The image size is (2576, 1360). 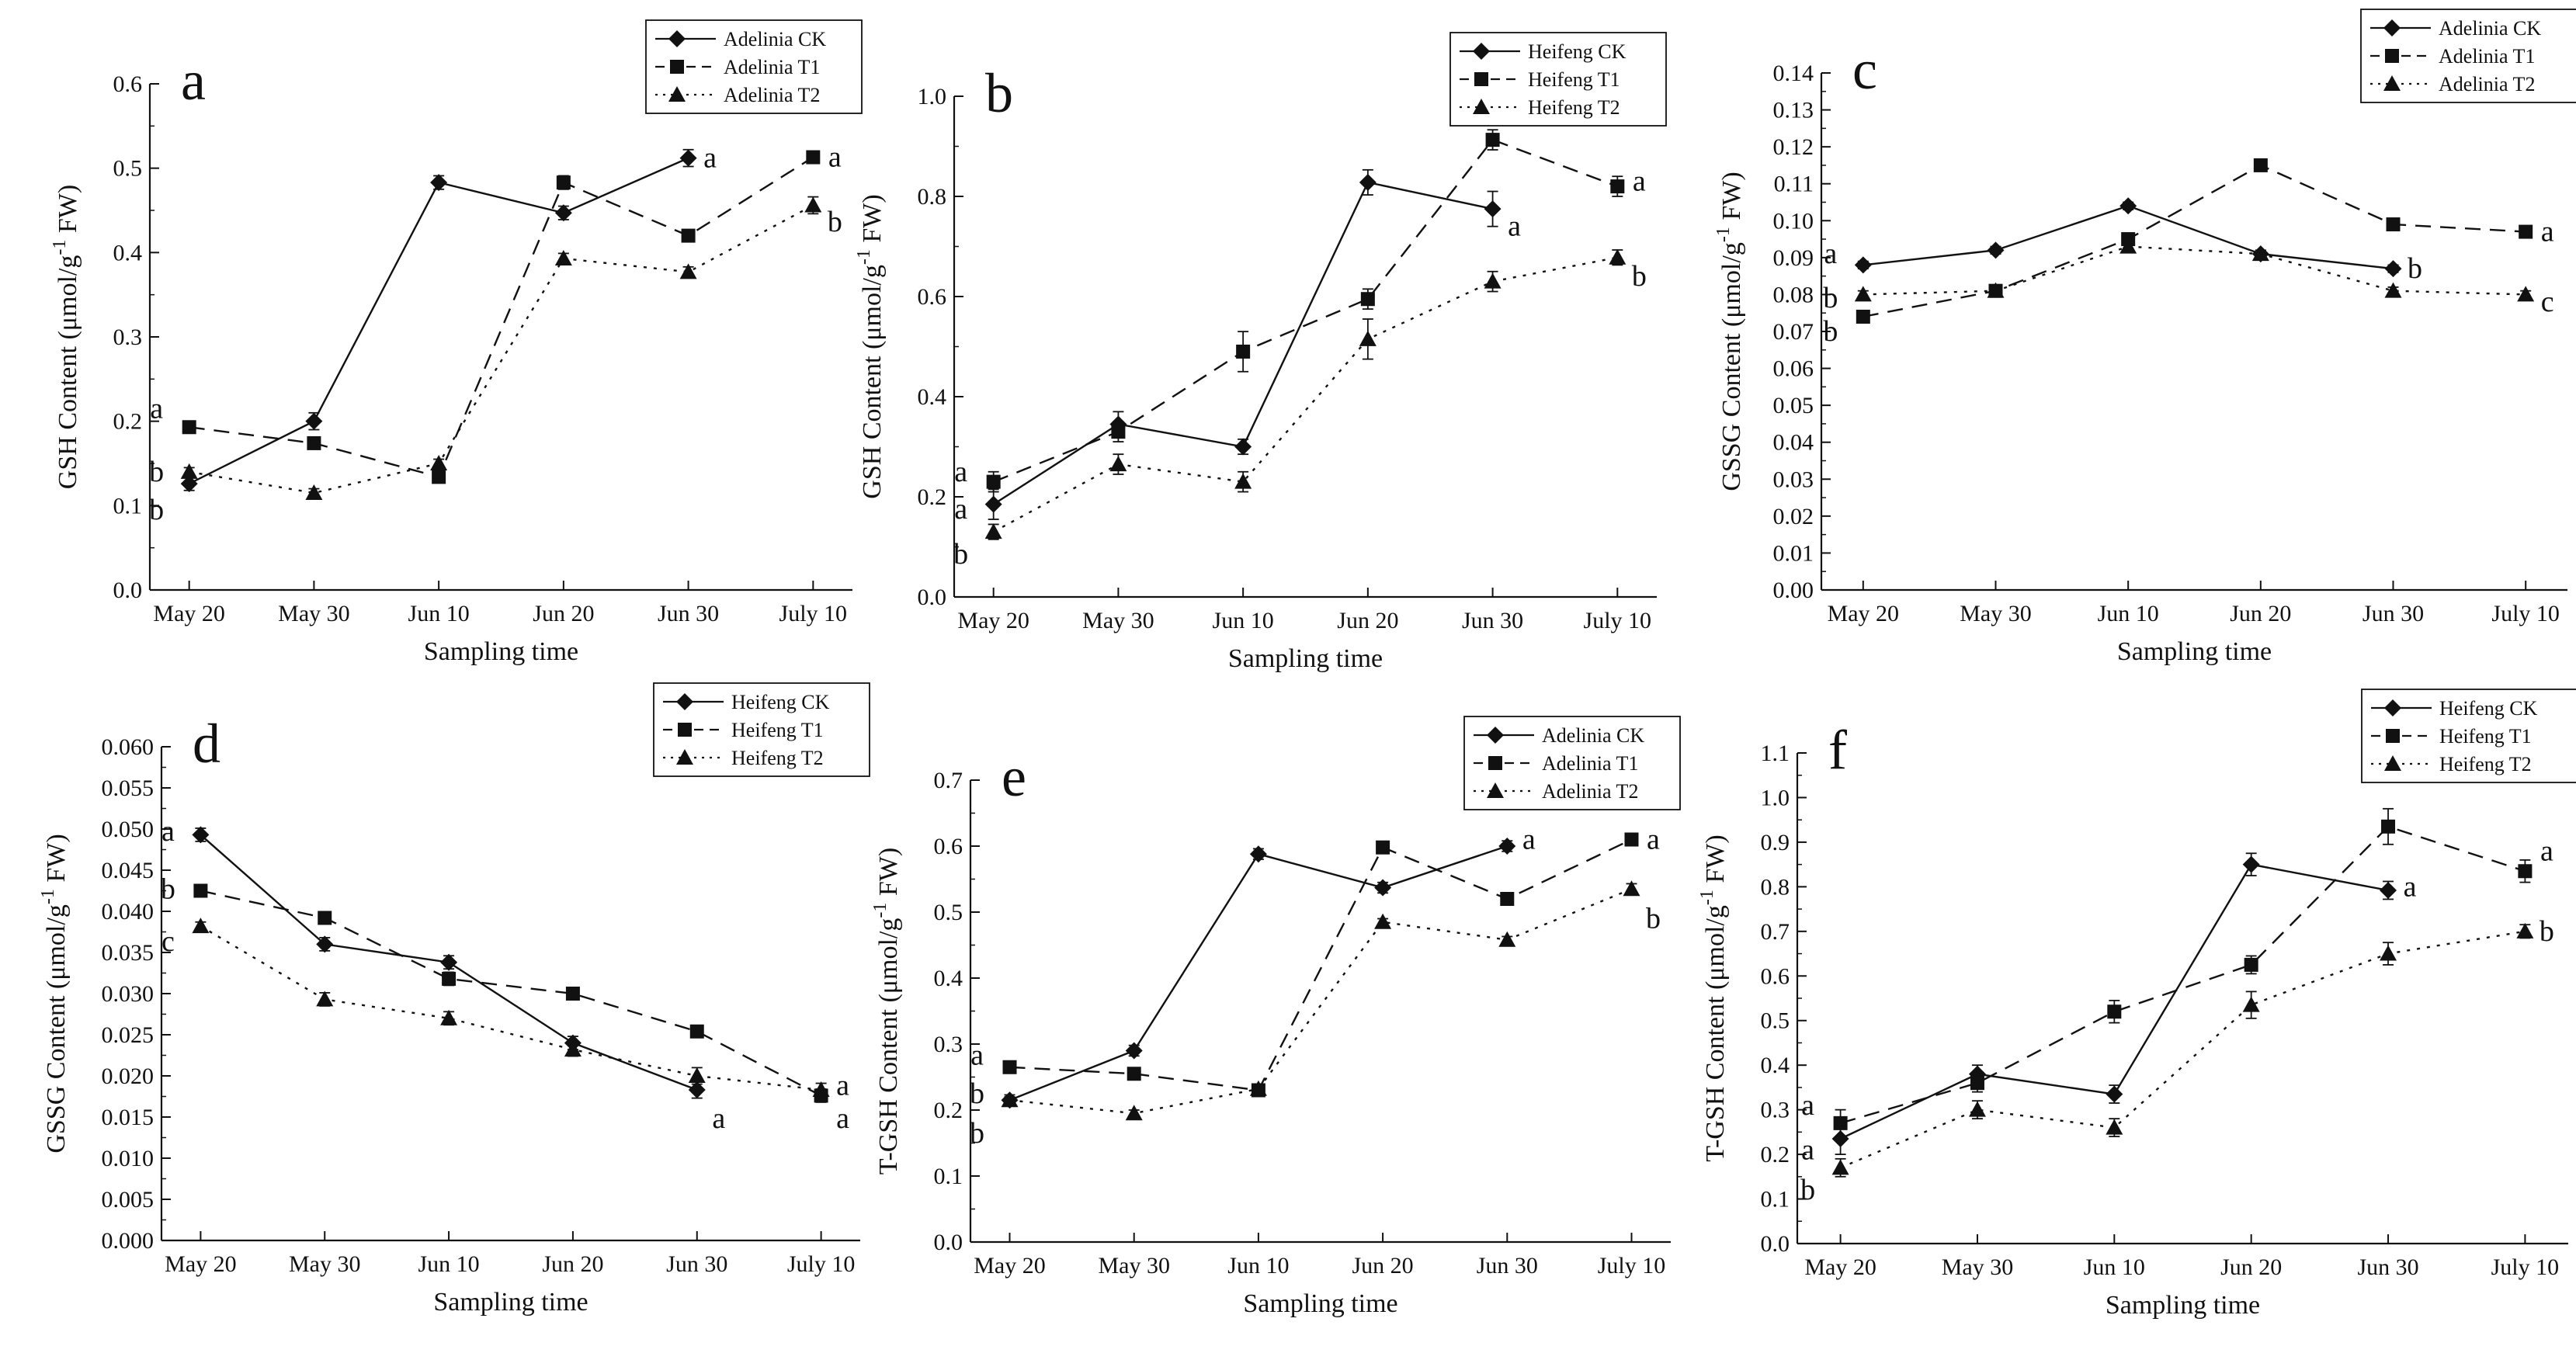 I want to click on series-adelinia-t1, so click(x=1320, y=965).